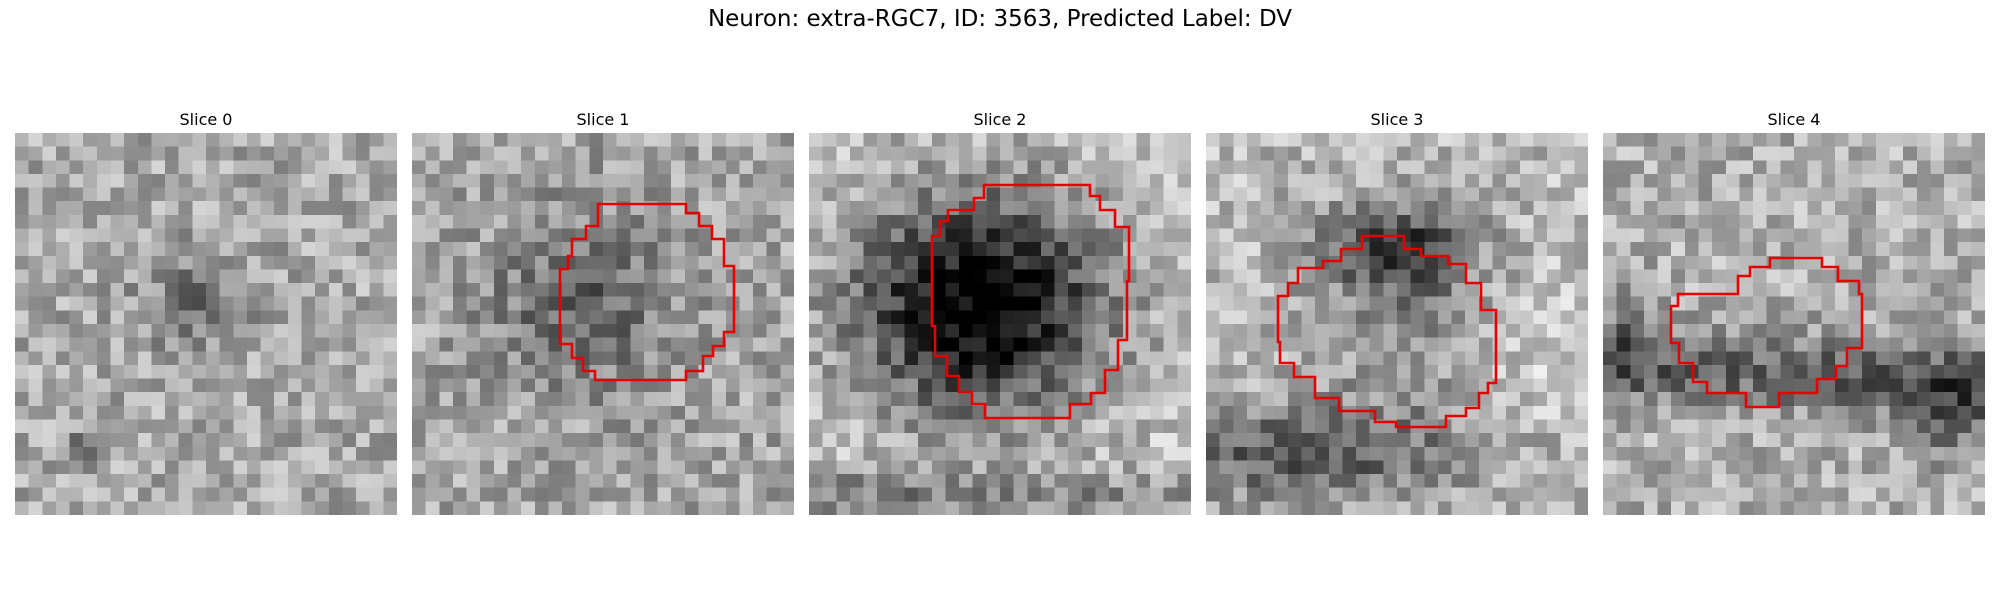 The height and width of the screenshot is (600, 2000). Describe the element at coordinates (1000, 119) in the screenshot. I see `slice-title-2: Slice 2` at that location.